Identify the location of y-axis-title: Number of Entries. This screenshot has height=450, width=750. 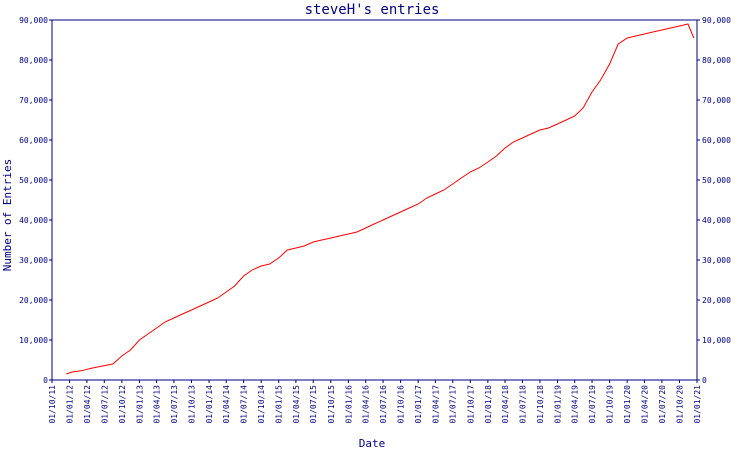
(7, 215).